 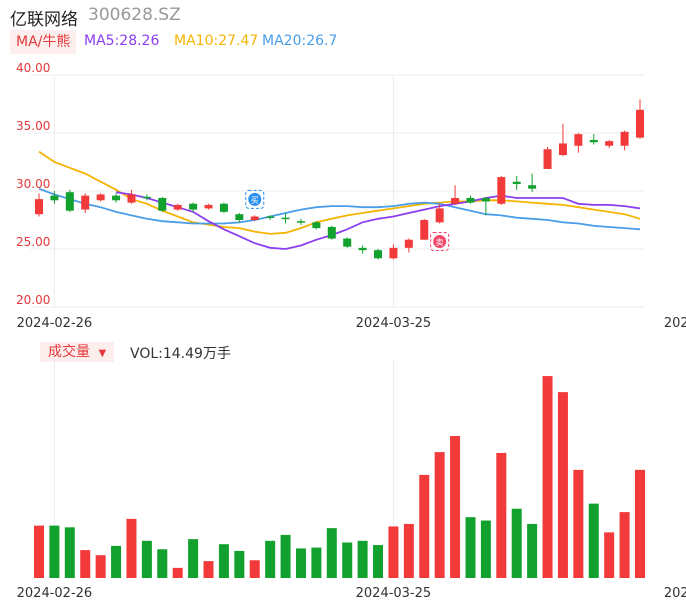 I want to click on signal-label: 卖, so click(x=440, y=242).